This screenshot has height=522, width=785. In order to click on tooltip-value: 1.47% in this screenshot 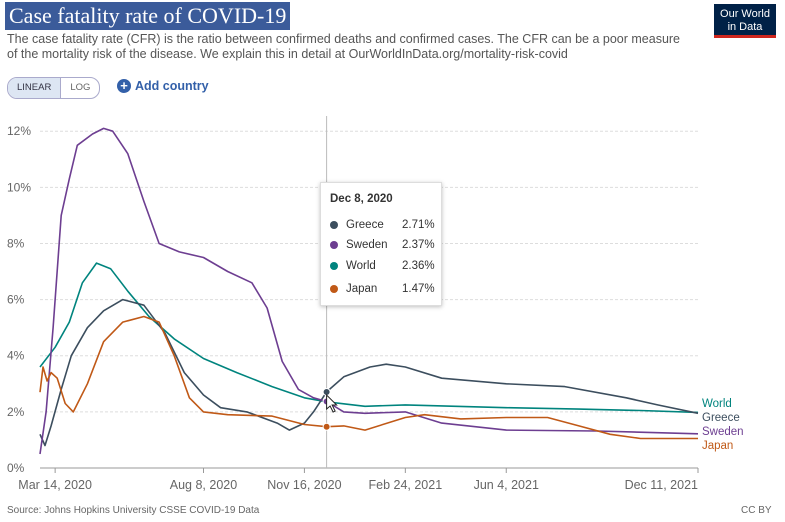, I will do `click(418, 289)`.